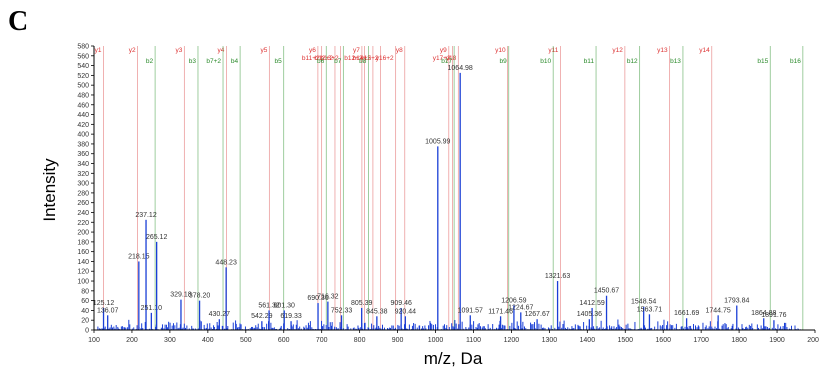 Image resolution: width=819 pixels, height=371 pixels. What do you see at coordinates (398, 340) in the screenshot?
I see `x-tick-label: 900` at bounding box center [398, 340].